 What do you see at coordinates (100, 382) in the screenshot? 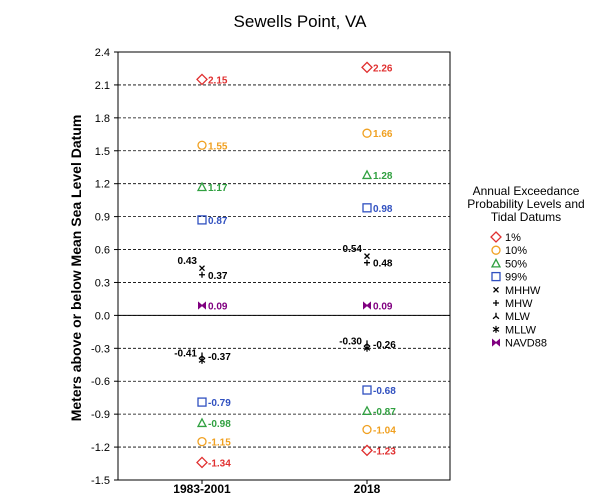
I see `y-tick-label: -0.6` at bounding box center [100, 382].